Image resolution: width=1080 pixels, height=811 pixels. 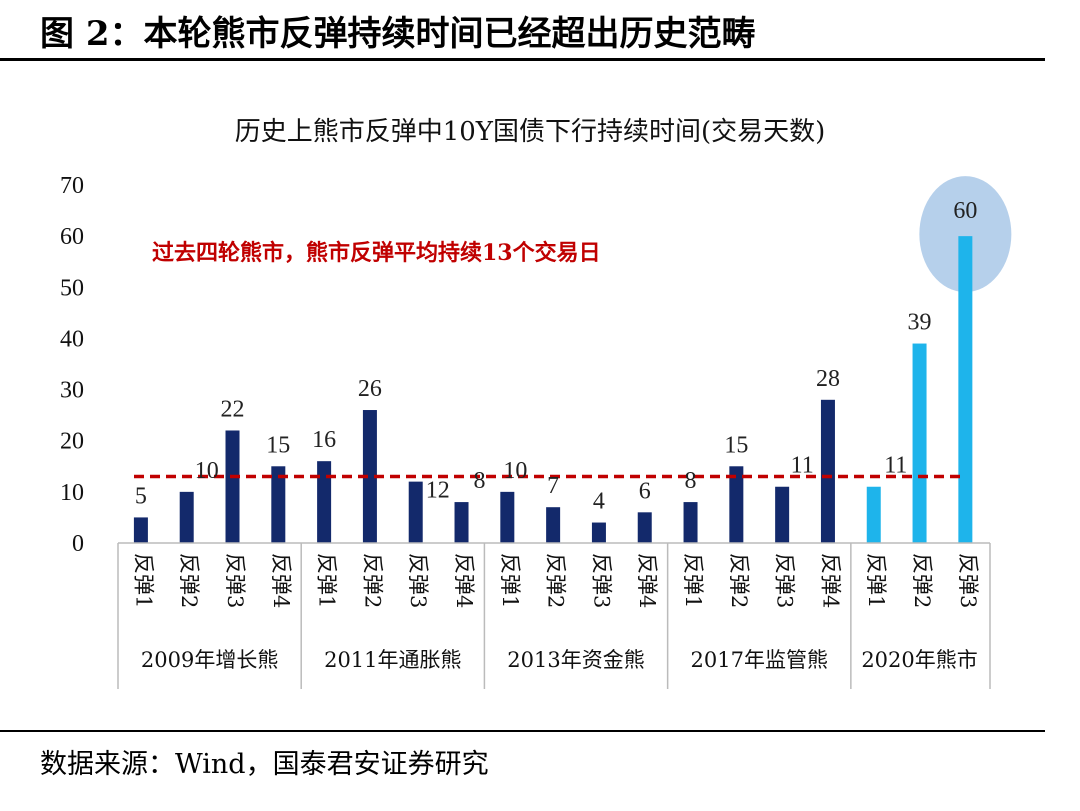 I want to click on highlight-layer, so click(x=965, y=234).